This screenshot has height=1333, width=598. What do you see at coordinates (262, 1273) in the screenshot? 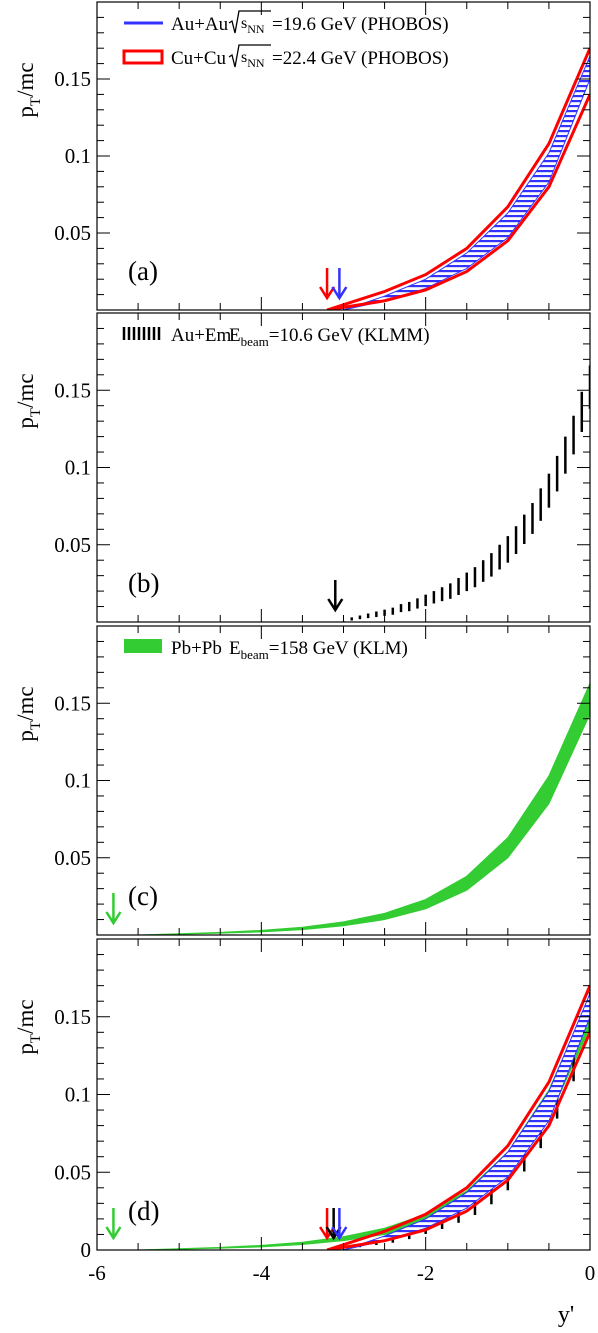
I see `x-tick-label: -4` at bounding box center [262, 1273].